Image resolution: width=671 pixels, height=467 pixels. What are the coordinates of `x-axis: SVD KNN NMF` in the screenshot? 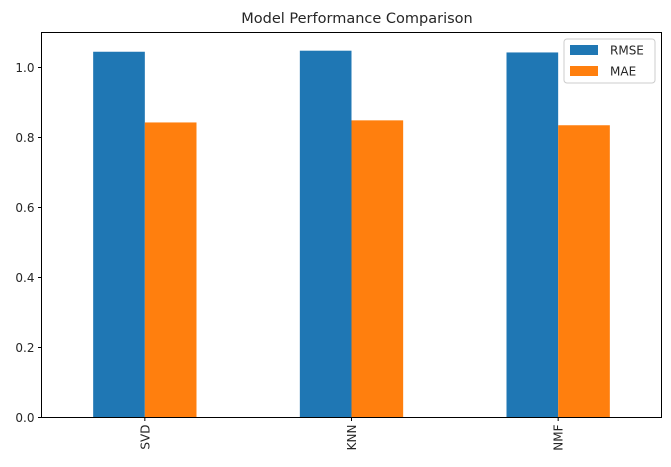 It's located at (352, 434).